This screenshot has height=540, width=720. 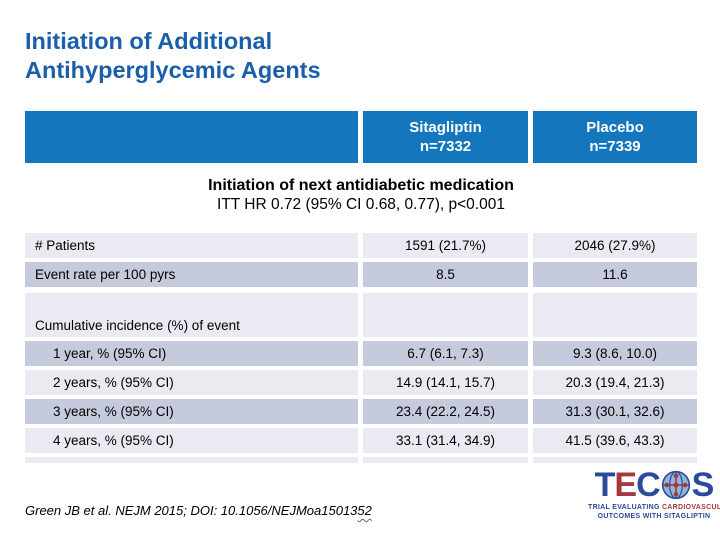 What do you see at coordinates (361, 204) in the screenshot?
I see `subheader-line2: ITT HR 0.72 (95% CI 0.68, 0.77), p<0.001` at bounding box center [361, 204].